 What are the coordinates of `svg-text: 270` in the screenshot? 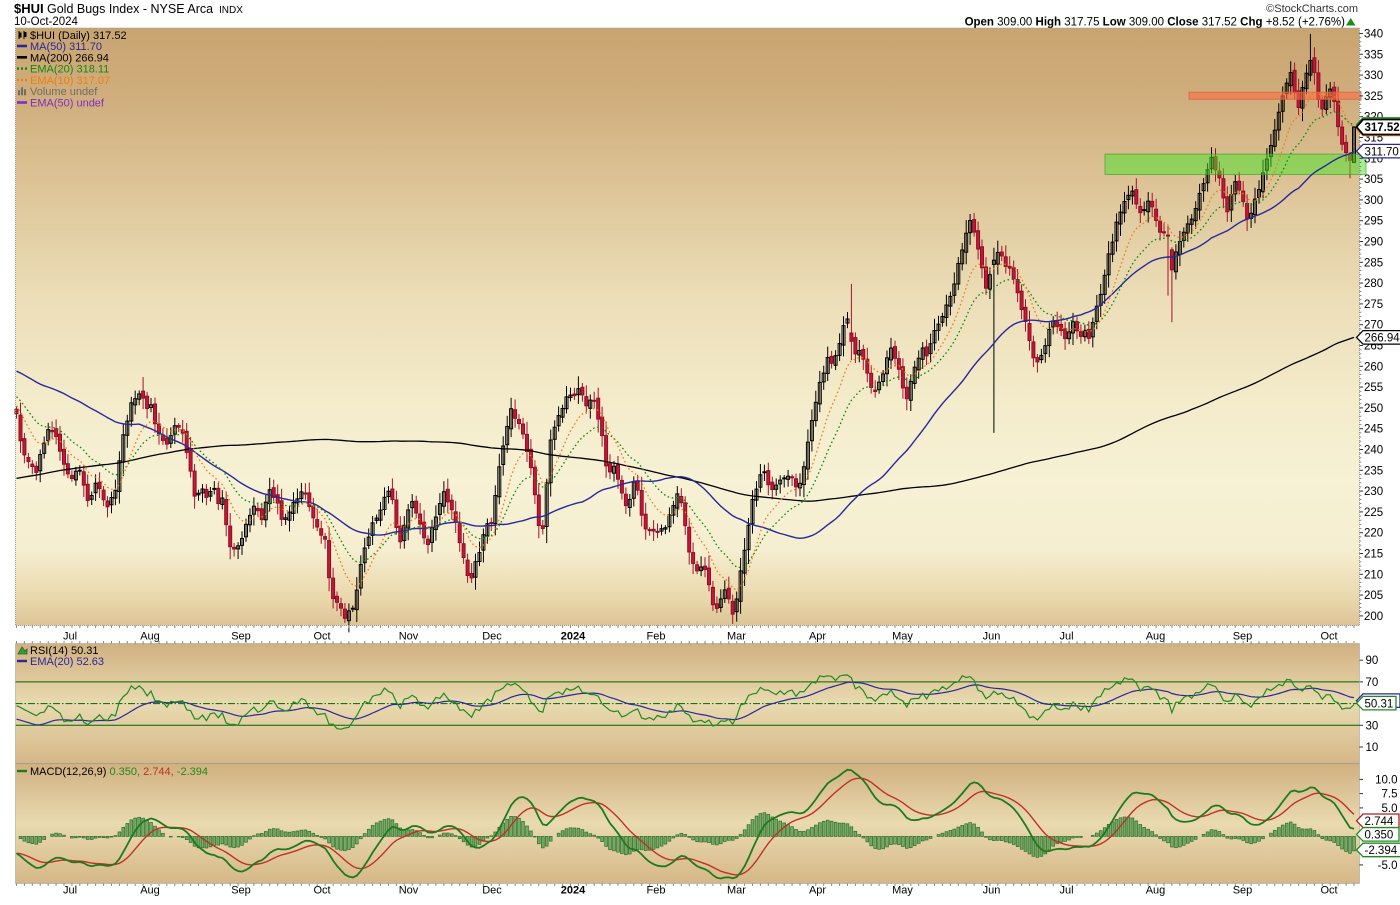 It's located at (1373, 326).